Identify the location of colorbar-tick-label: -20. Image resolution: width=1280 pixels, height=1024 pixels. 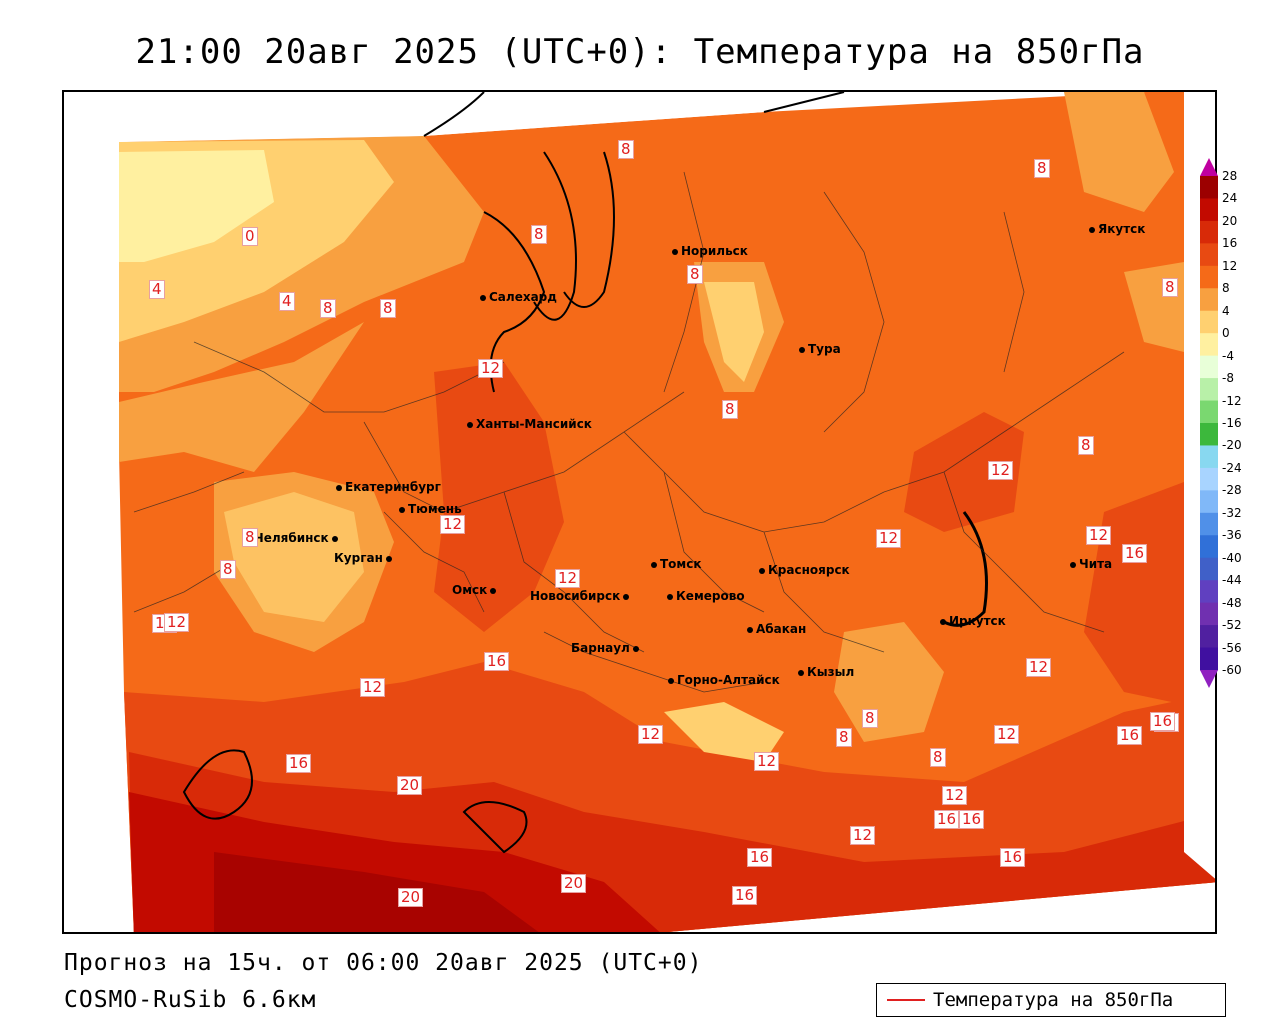
(1232, 445).